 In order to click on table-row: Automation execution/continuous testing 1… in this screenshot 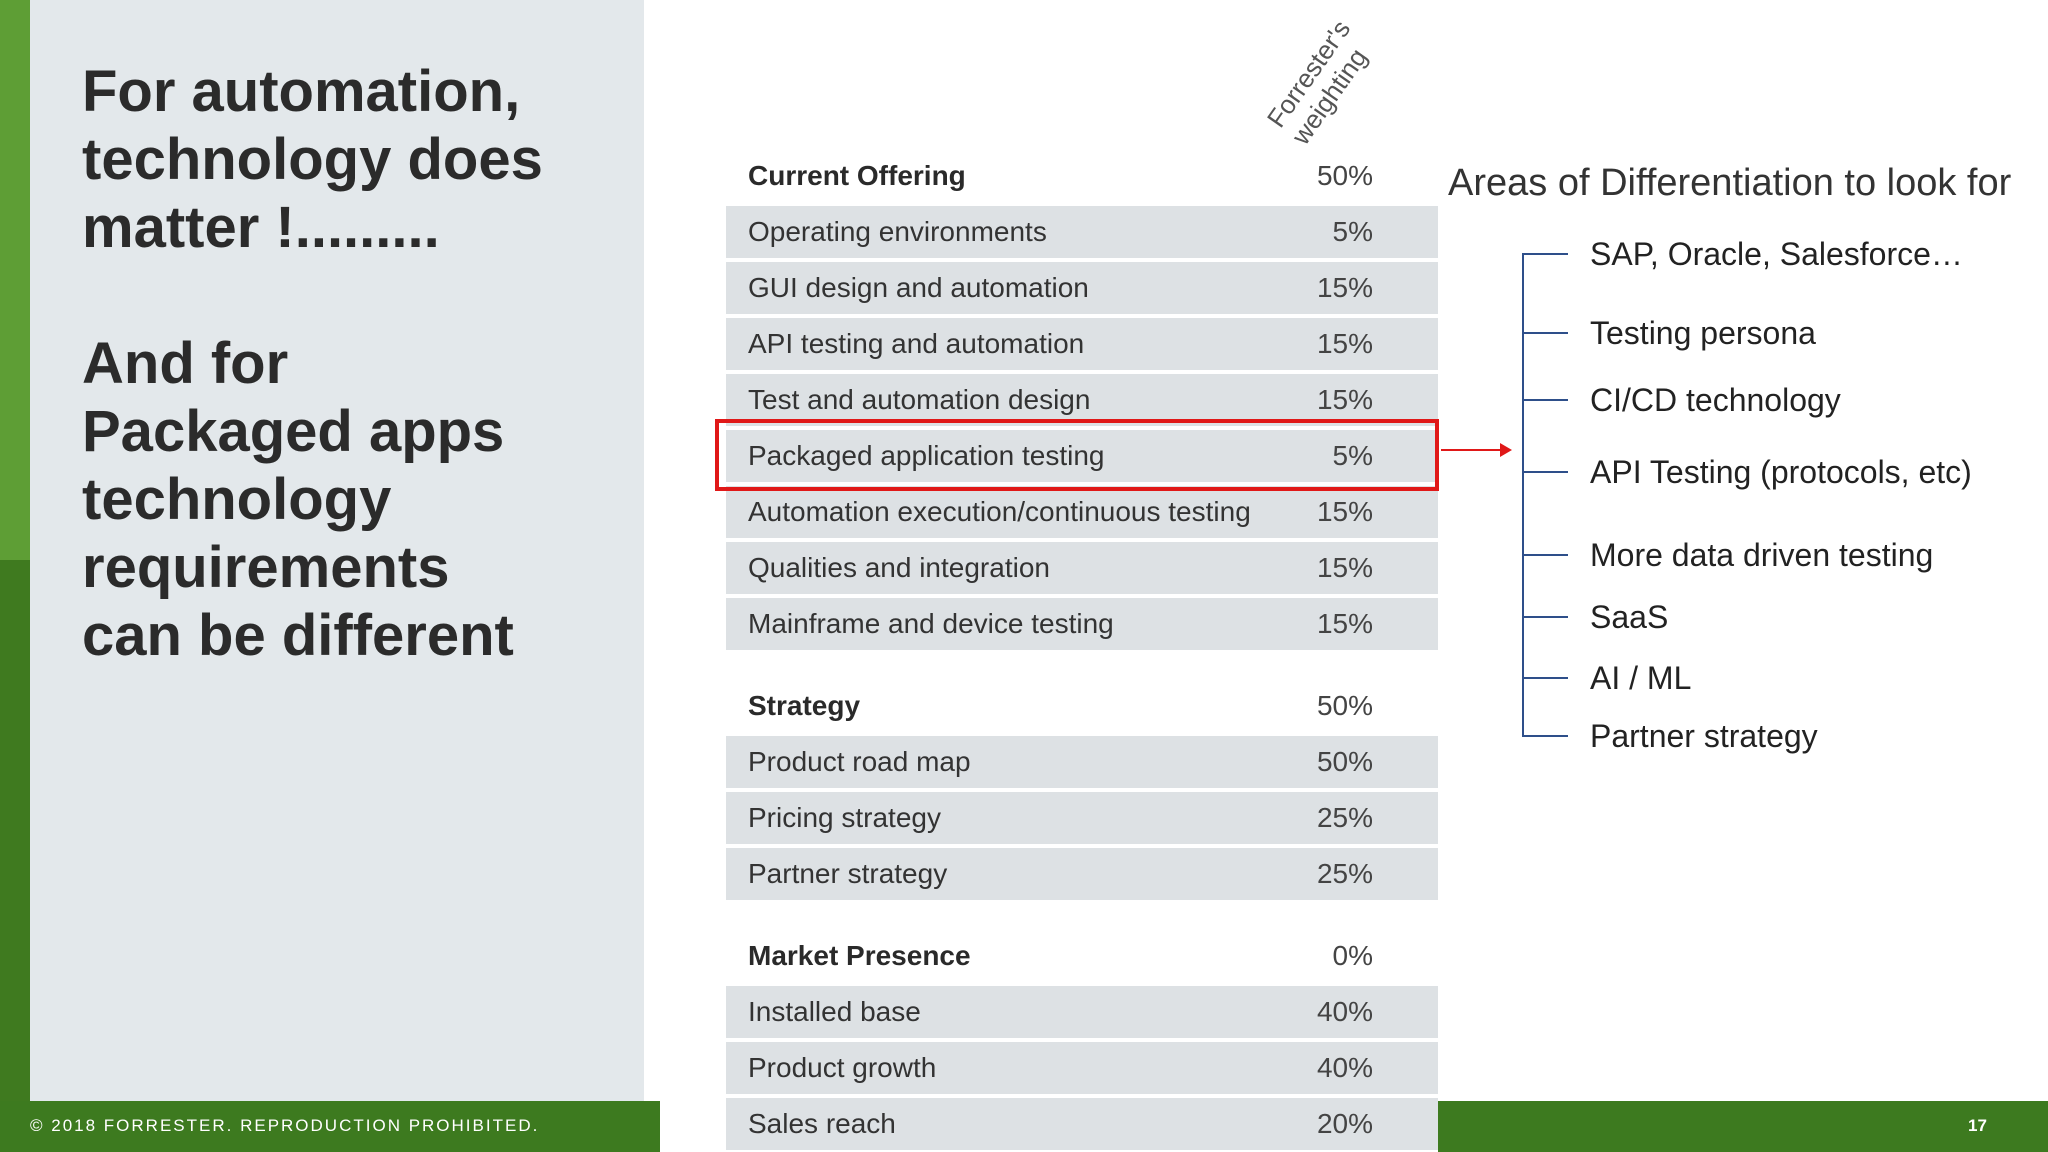, I will do `click(1082, 512)`.